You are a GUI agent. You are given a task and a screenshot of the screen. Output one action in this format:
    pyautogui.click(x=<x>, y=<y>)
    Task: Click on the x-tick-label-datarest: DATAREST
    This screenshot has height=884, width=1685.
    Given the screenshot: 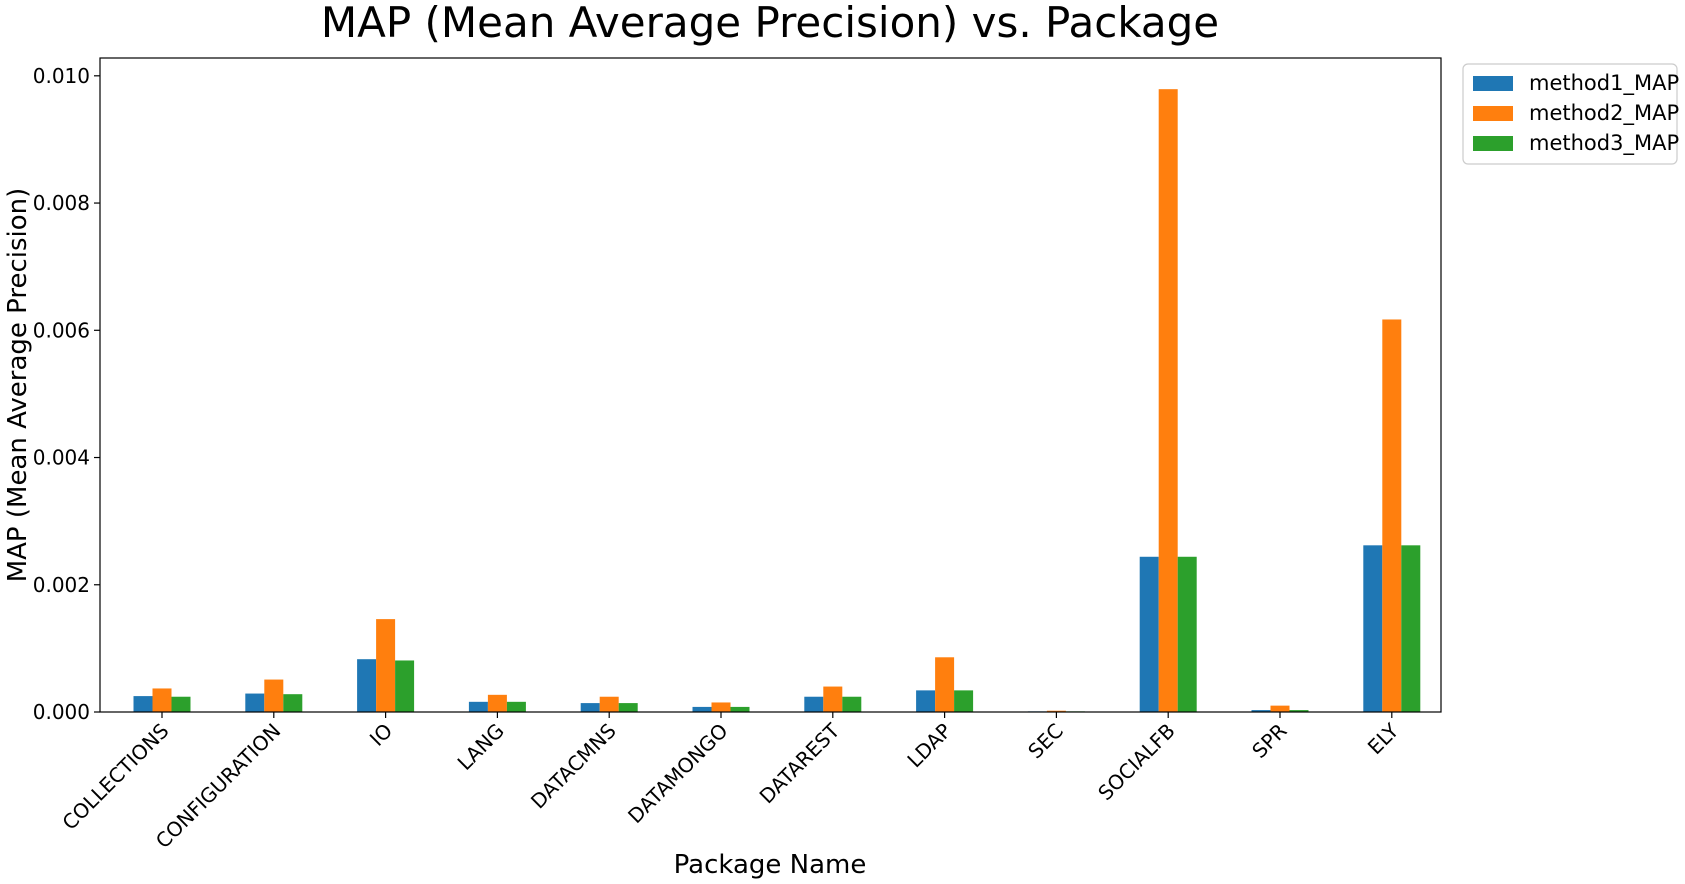 What is the action you would take?
    pyautogui.click(x=800, y=763)
    